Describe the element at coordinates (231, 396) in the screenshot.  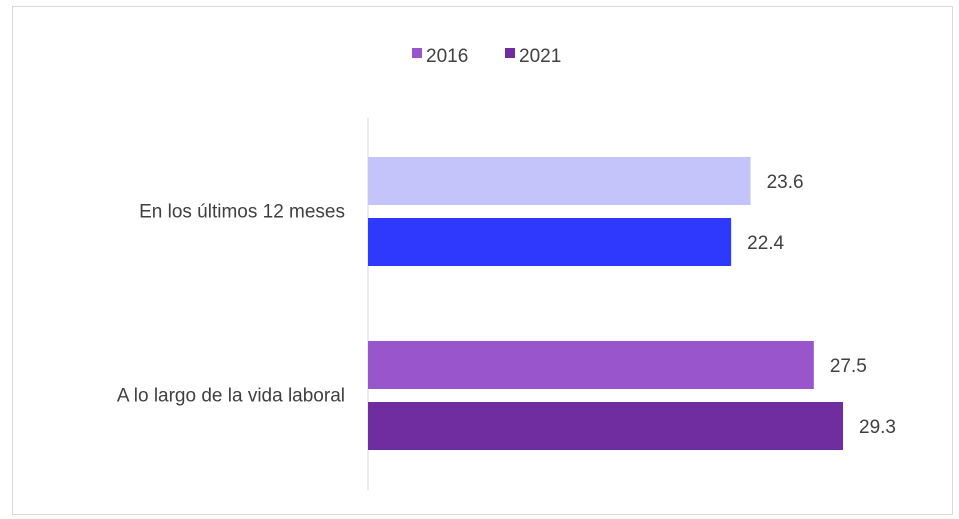
I see `category-label: A lo largo de la vida laboral` at that location.